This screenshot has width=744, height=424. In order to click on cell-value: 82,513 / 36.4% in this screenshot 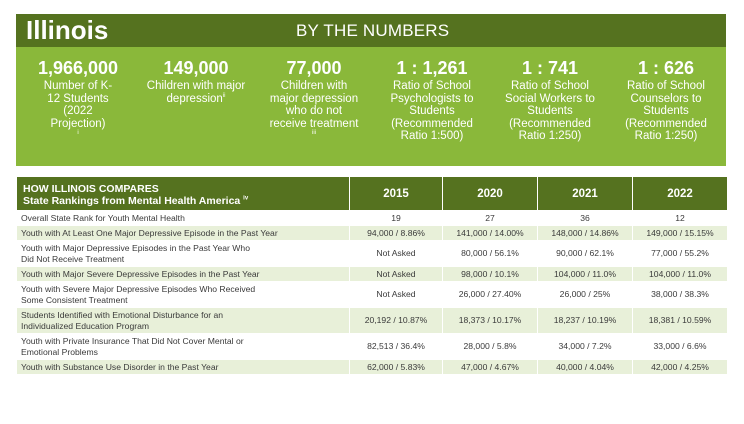, I will do `click(396, 346)`.